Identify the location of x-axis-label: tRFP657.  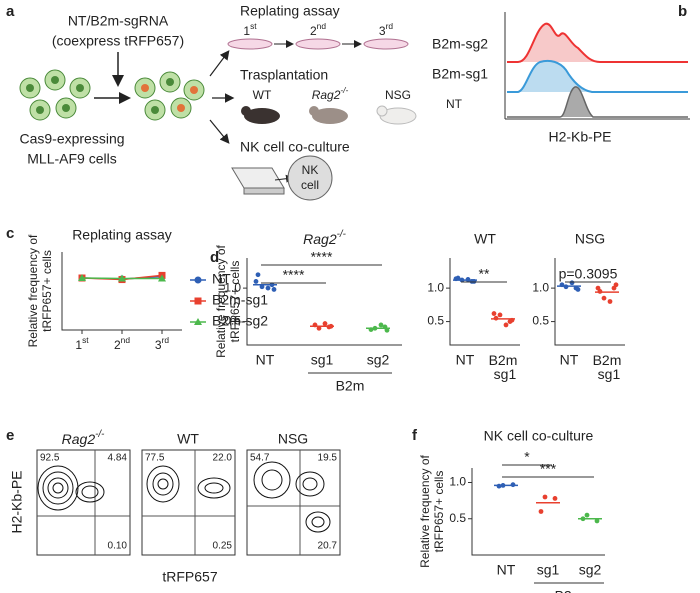
(189, 577).